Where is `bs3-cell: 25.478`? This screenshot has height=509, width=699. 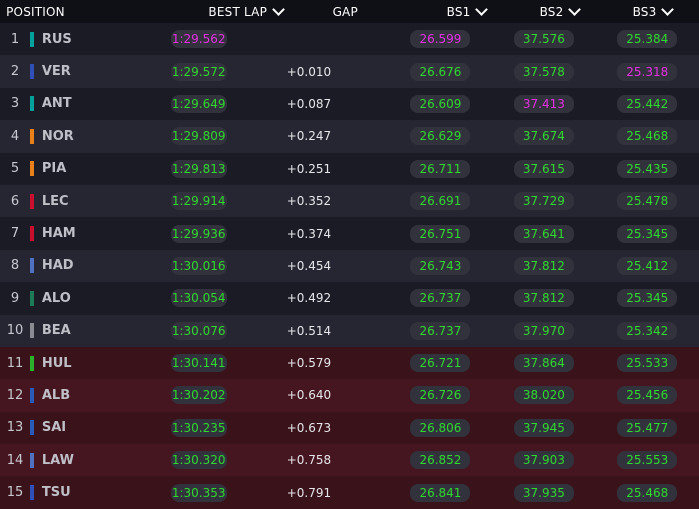
bs3-cell: 25.478 is located at coordinates (647, 201).